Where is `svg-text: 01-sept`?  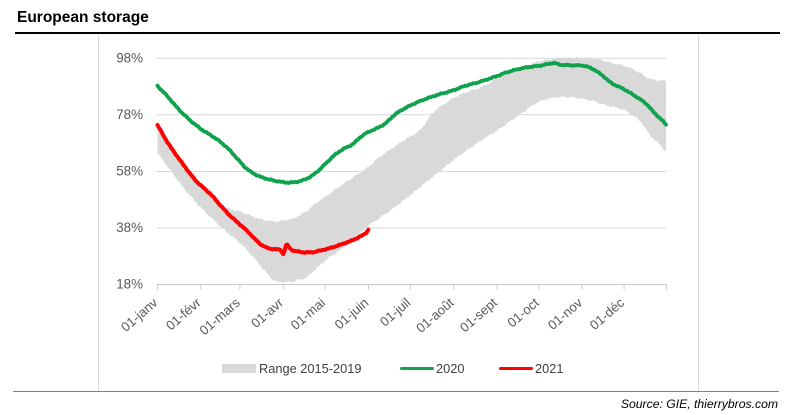
svg-text: 01-sept is located at coordinates (478, 315).